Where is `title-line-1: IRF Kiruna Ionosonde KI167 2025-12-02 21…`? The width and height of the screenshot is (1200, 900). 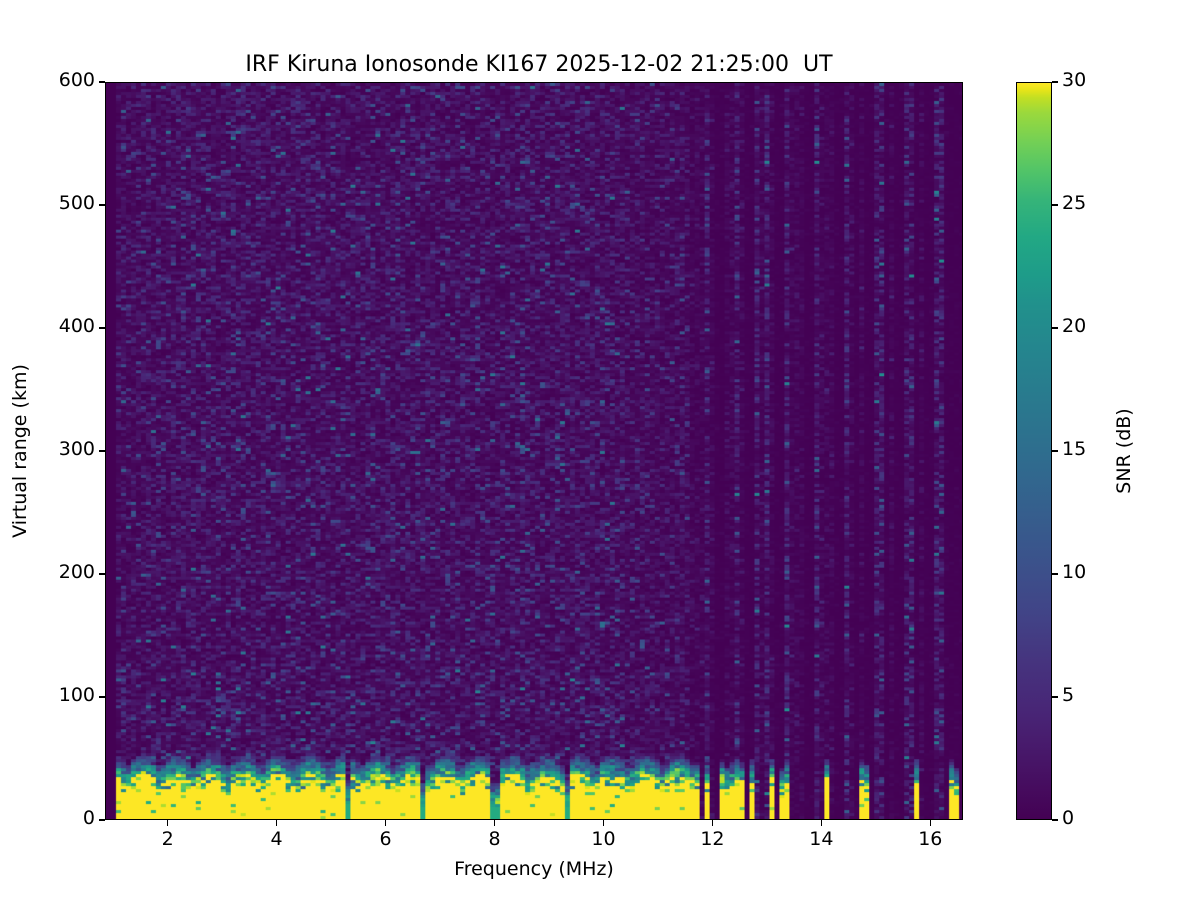 title-line-1: IRF Kiruna Ionosonde KI167 2025-12-02 21… is located at coordinates (539, 64).